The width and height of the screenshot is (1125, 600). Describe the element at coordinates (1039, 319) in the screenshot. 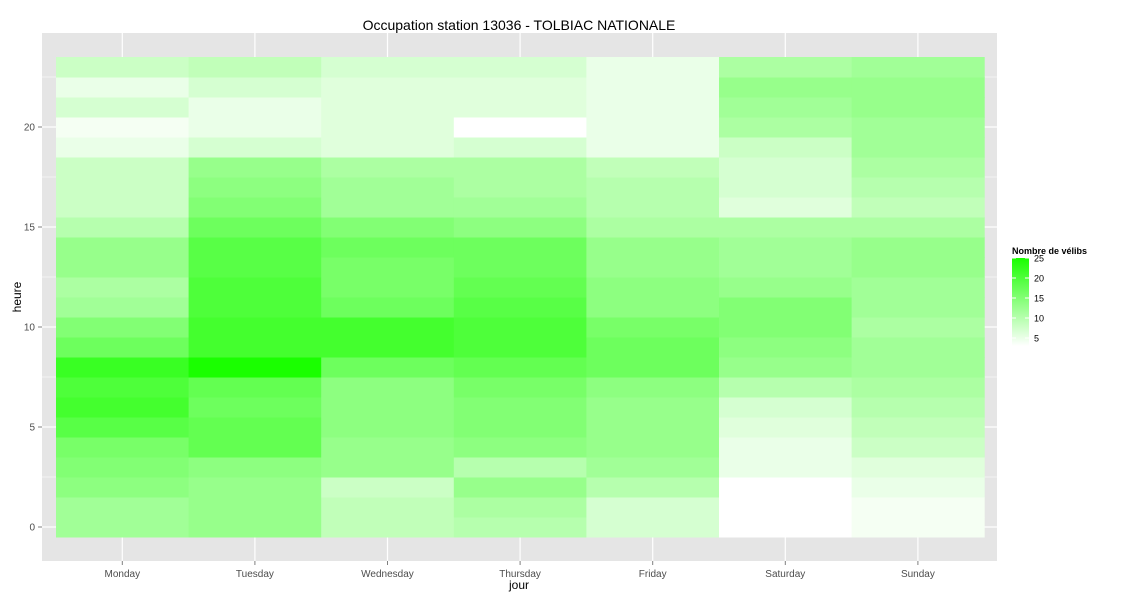

I see `legend-label: 10` at that location.